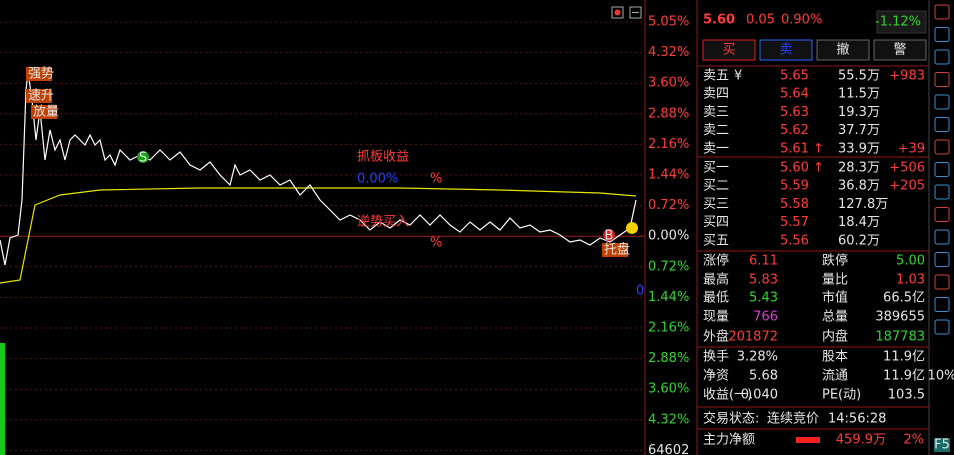 This screenshot has height=455, width=954. Describe the element at coordinates (716, 76) in the screenshot. I see `book-label: 卖五` at that location.